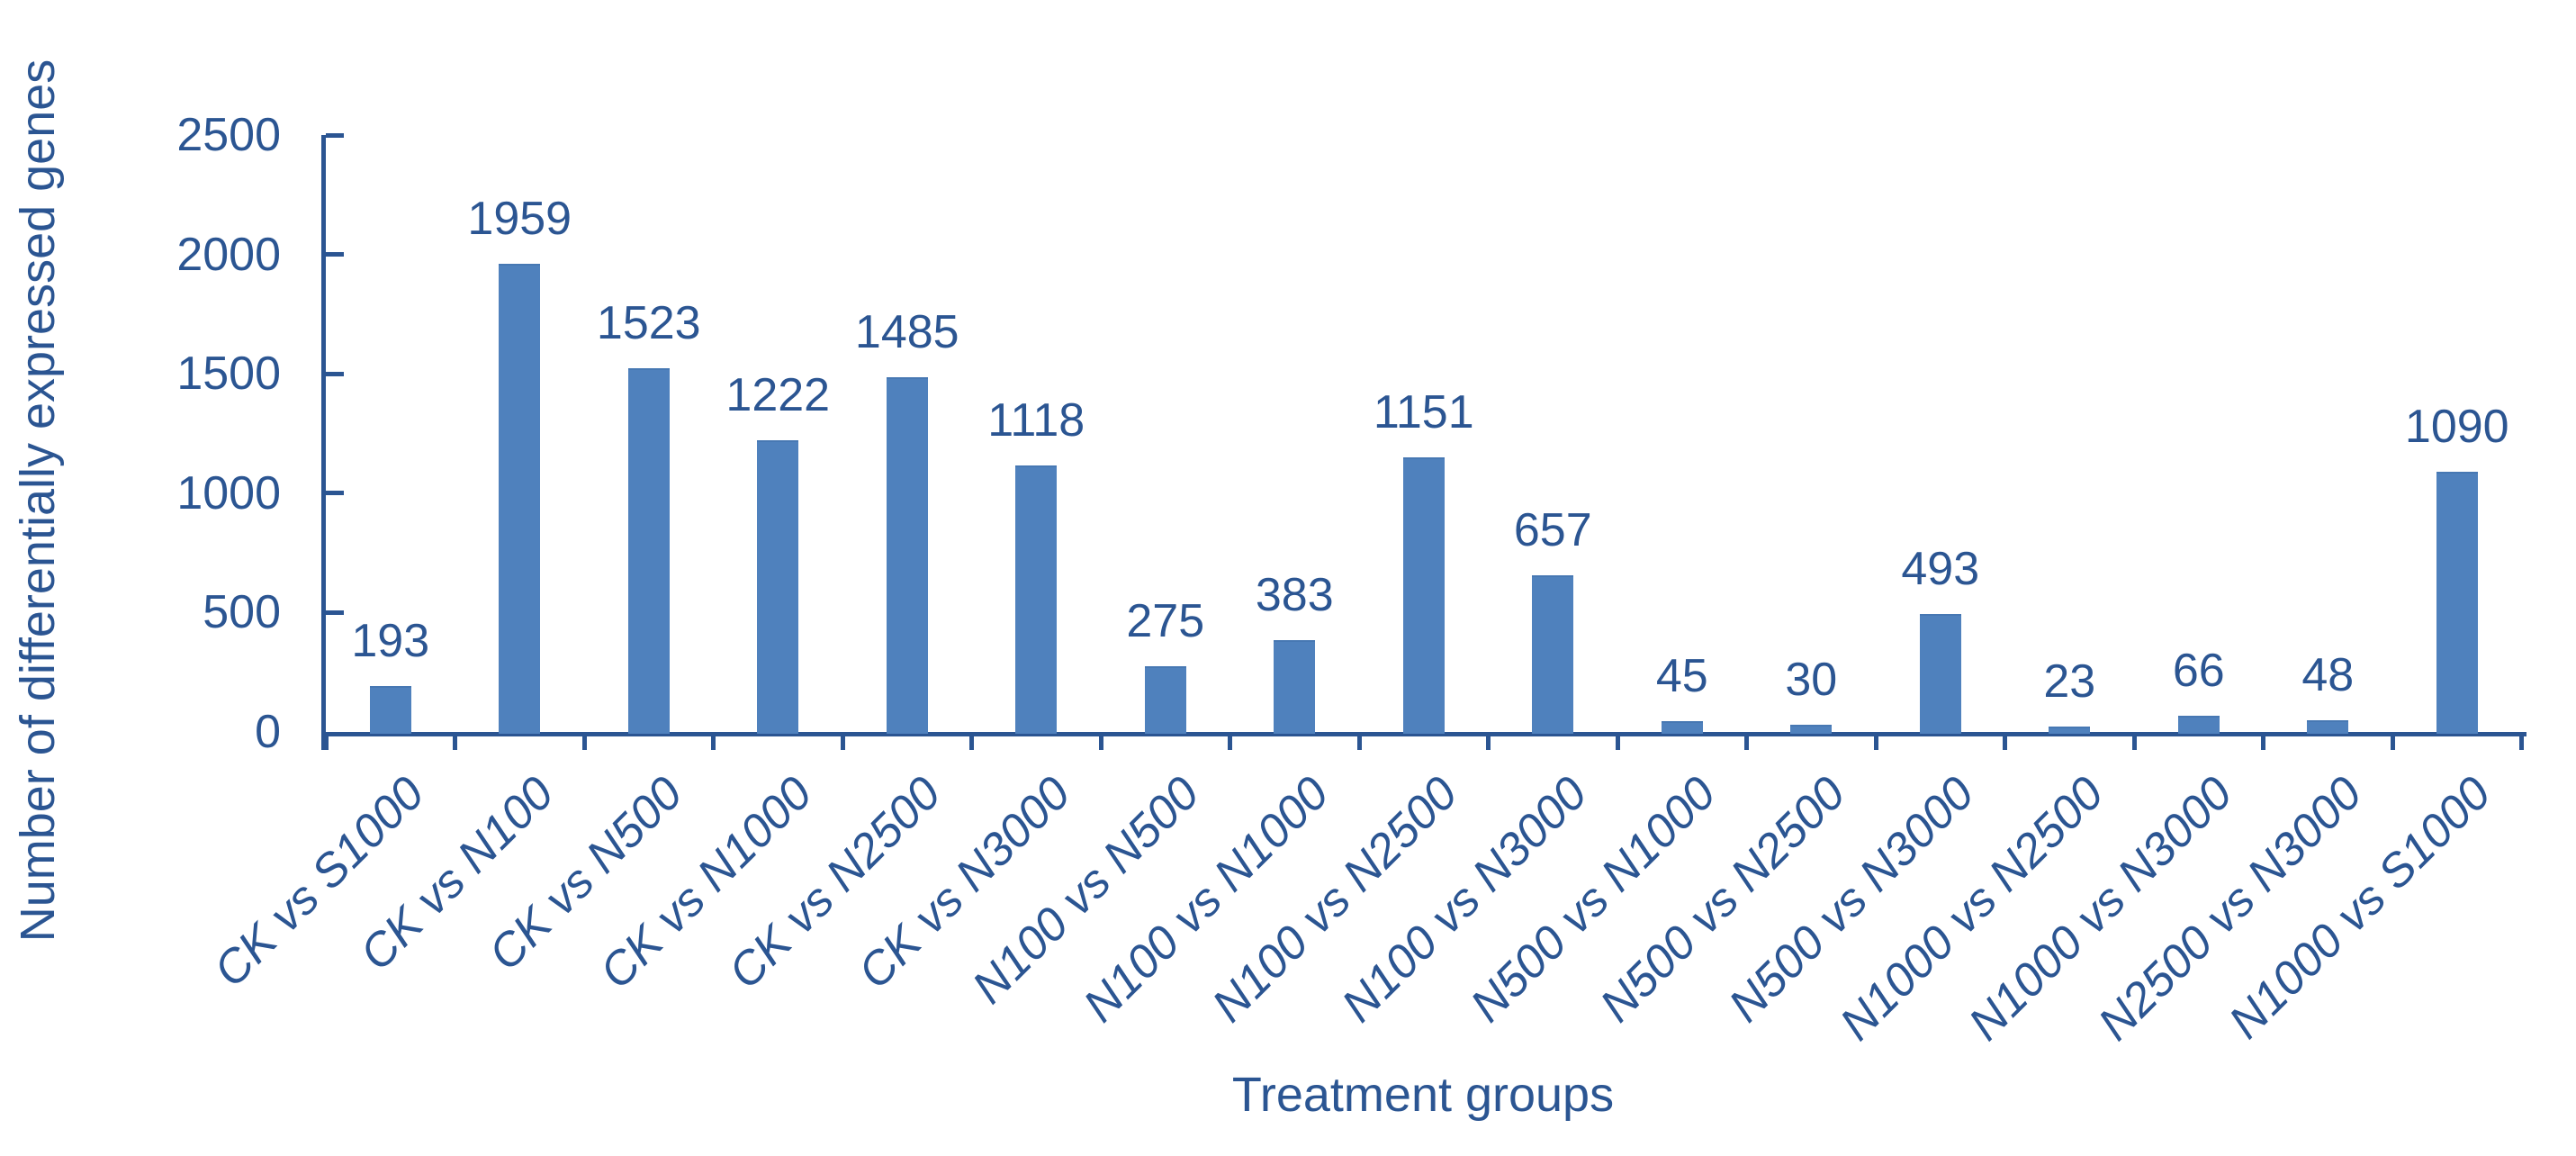 The image size is (2576, 1156). Describe the element at coordinates (228, 135) in the screenshot. I see `y-tick-label: 2500` at that location.